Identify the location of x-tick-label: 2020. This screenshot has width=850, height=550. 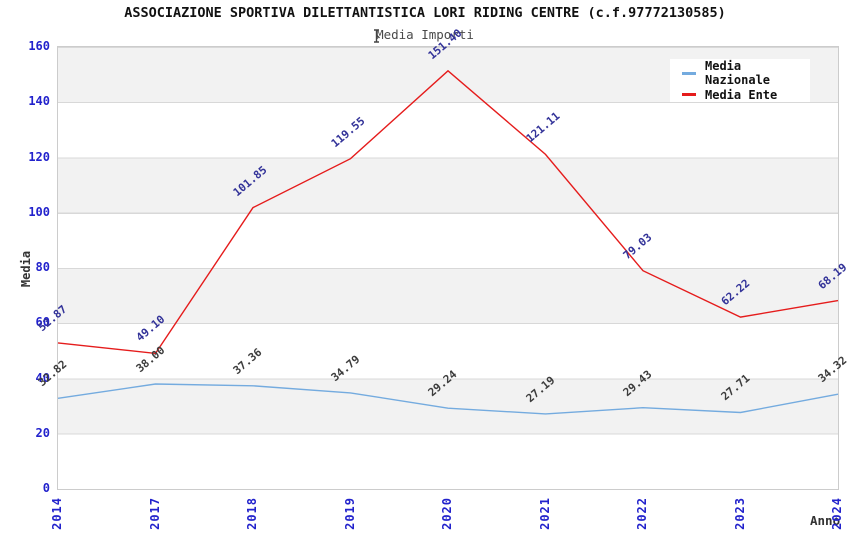
(447, 513).